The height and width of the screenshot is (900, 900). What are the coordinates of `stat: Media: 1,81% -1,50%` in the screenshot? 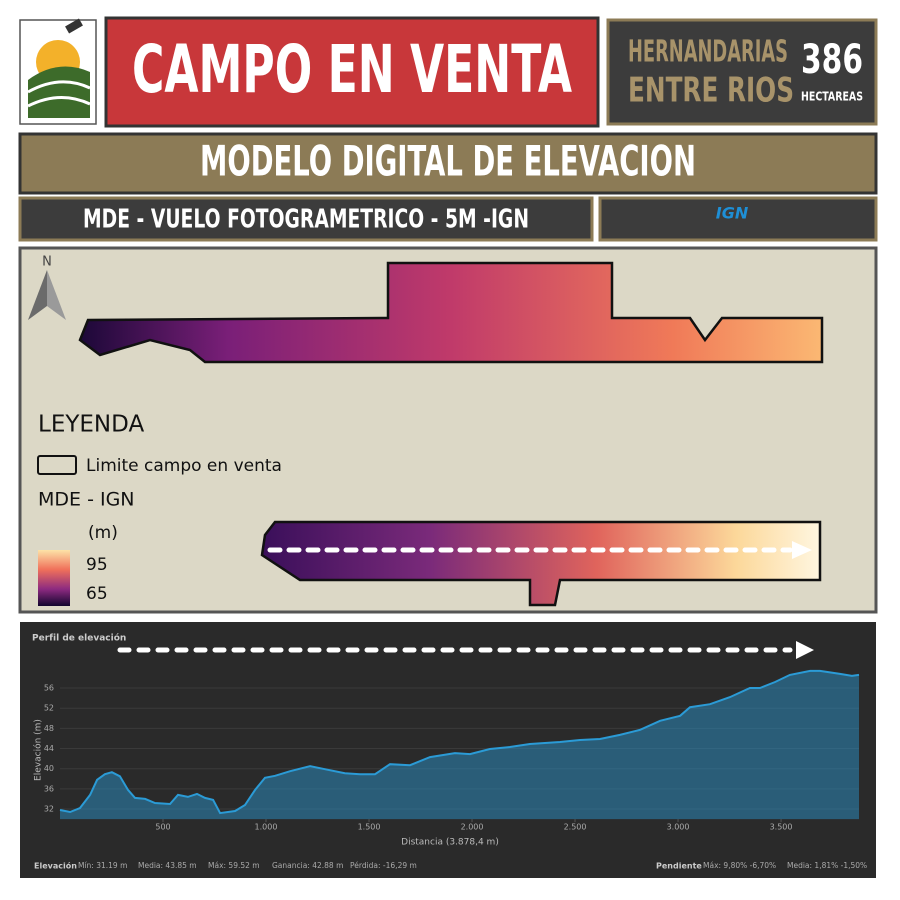 It's located at (827, 865).